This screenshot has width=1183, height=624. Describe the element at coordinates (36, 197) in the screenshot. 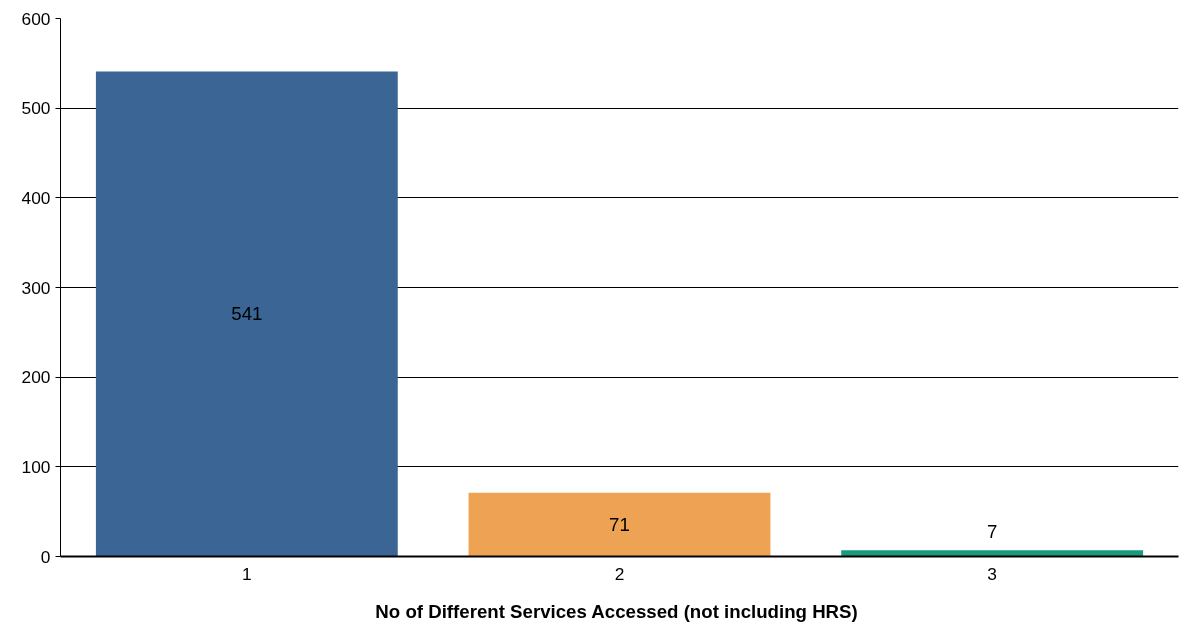

I see `y-tick-label: 400` at that location.